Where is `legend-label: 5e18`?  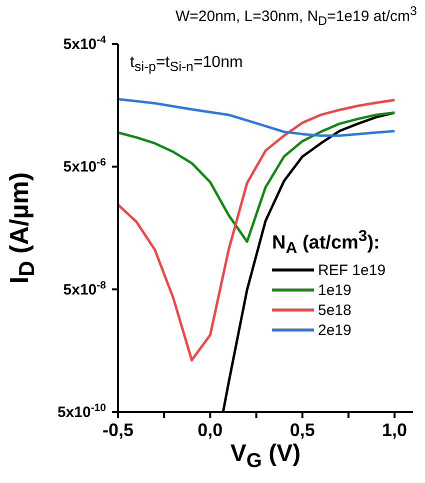 legend-label: 5e18 is located at coordinates (335, 310).